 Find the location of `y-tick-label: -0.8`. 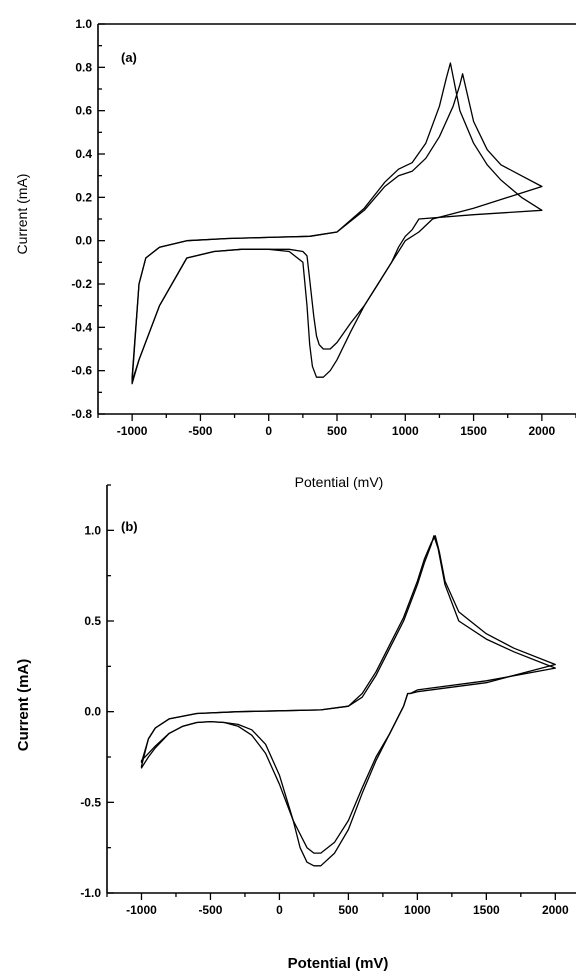

y-tick-label: -0.8 is located at coordinates (81, 414).